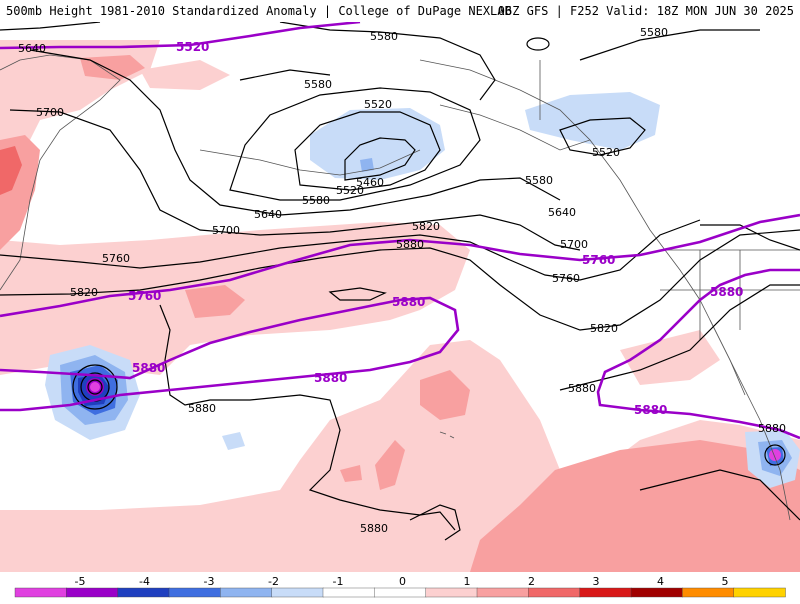  I want to click on contour-5880-east, so click(679, 337).